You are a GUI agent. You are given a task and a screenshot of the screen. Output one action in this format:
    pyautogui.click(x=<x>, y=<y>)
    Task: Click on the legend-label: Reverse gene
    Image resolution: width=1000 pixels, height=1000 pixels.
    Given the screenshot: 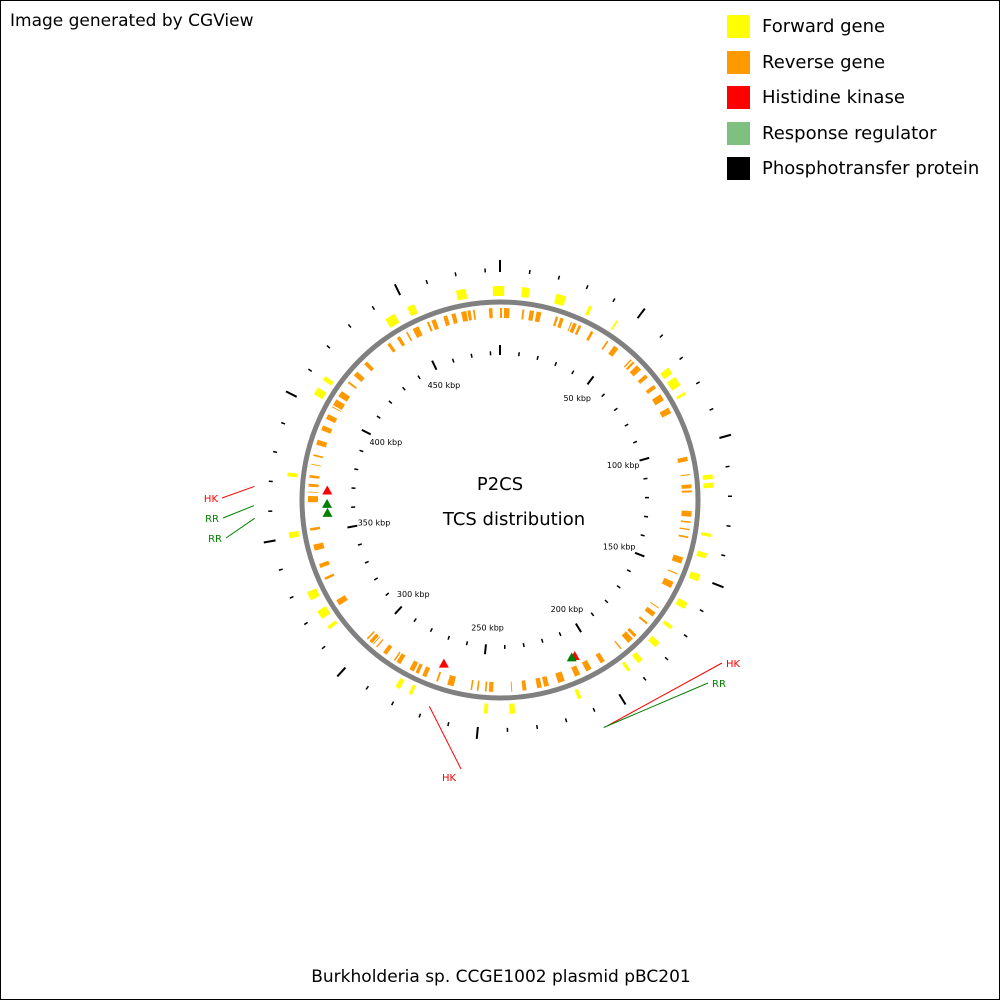 What is the action you would take?
    pyautogui.click(x=824, y=62)
    